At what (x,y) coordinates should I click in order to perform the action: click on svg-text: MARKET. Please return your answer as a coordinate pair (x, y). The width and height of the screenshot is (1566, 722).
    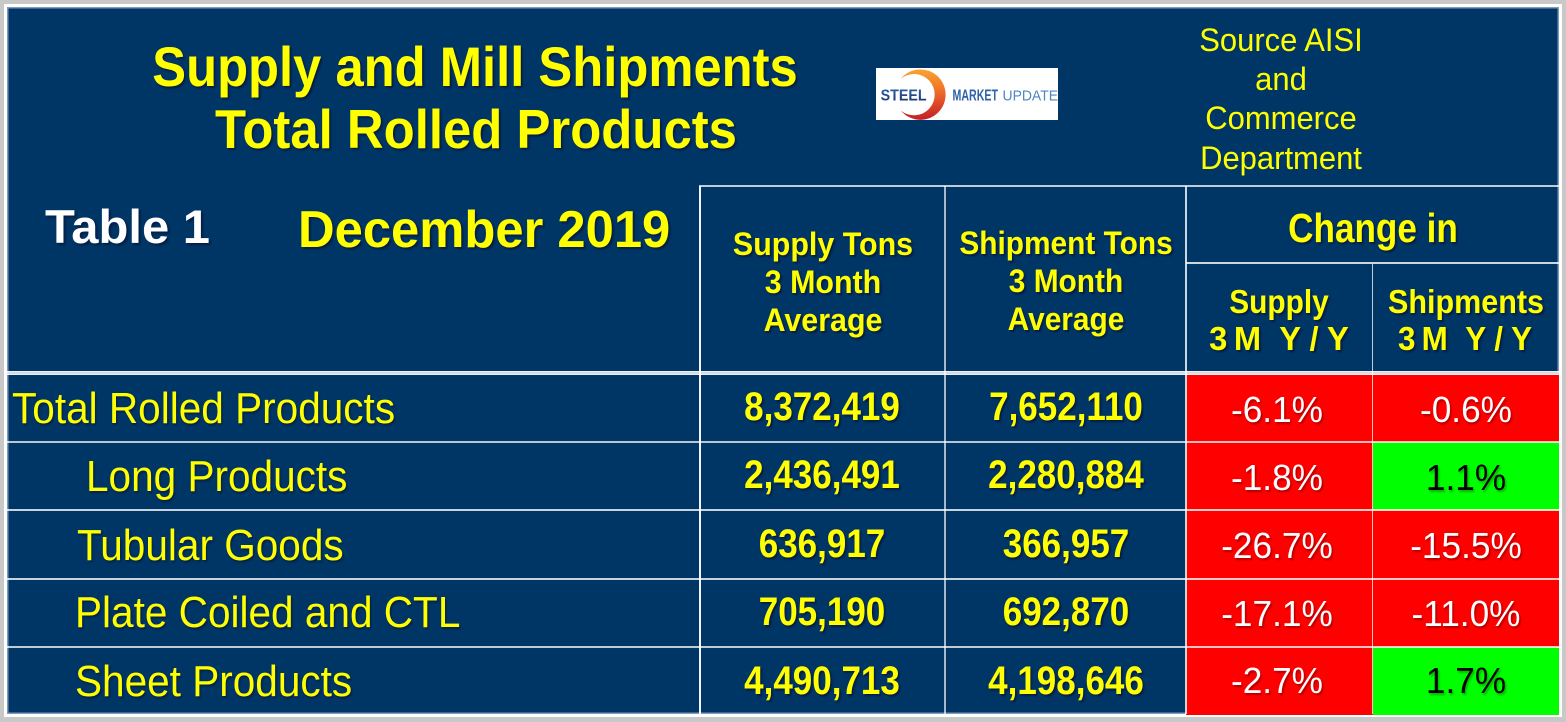
    Looking at the image, I should click on (976, 95).